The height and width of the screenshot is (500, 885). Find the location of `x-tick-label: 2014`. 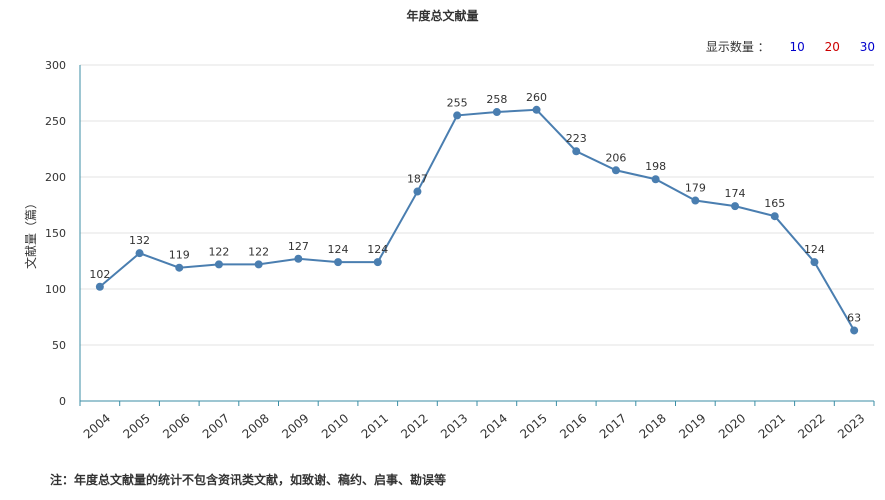

x-tick-label: 2014 is located at coordinates (494, 426).